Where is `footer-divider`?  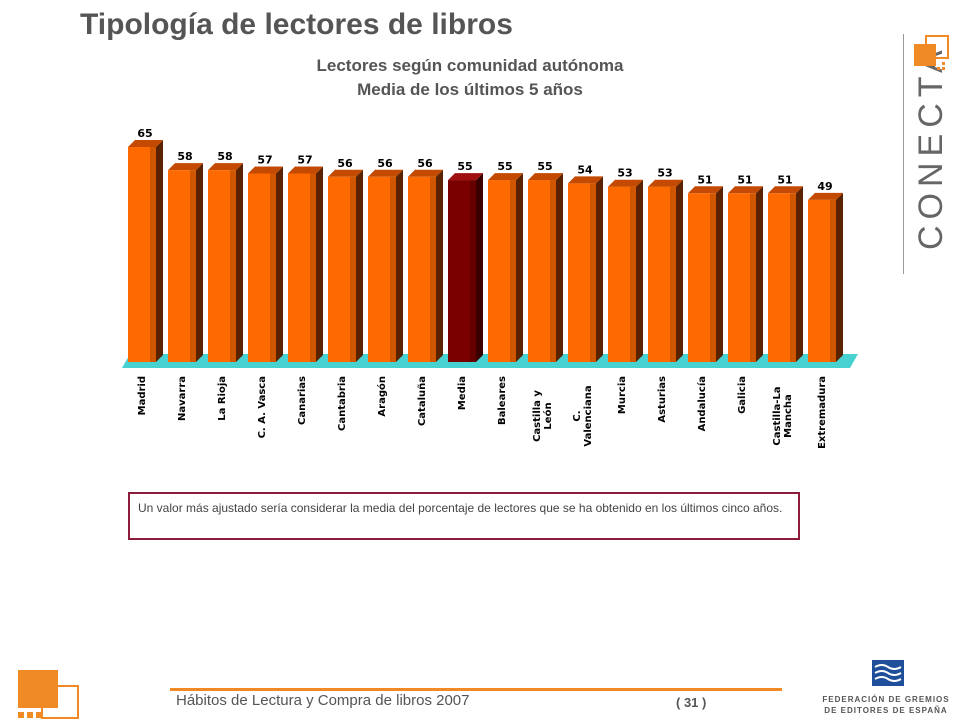 footer-divider is located at coordinates (476, 689).